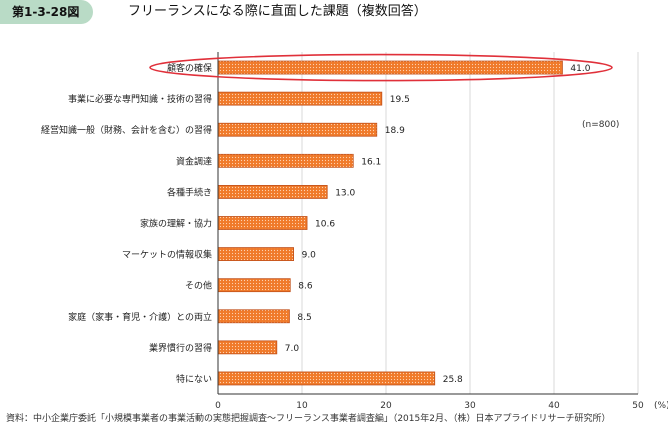 The image size is (668, 429). What do you see at coordinates (176, 224) in the screenshot?
I see `category-label: 家族の理解・協力` at bounding box center [176, 224].